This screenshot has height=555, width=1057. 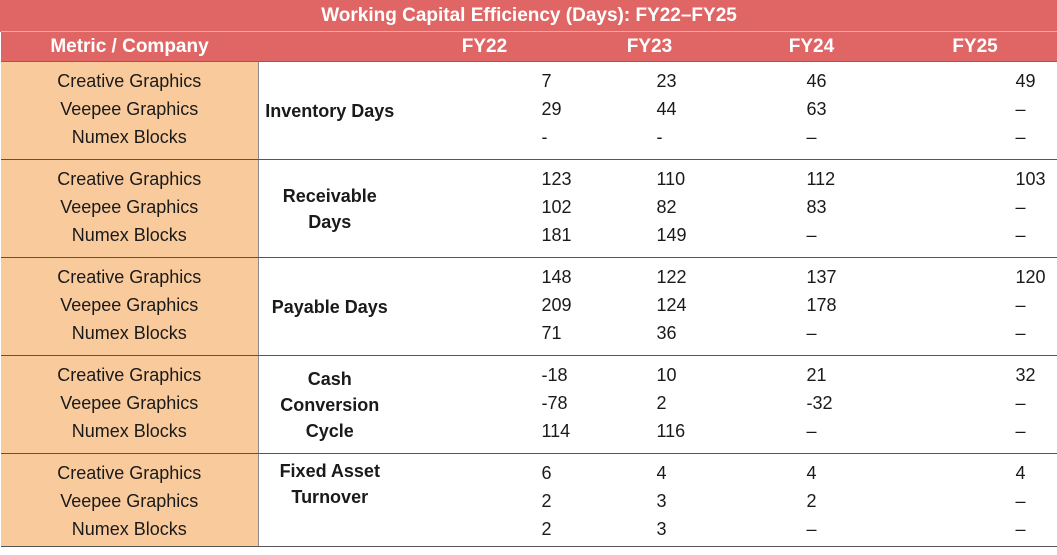 I want to click on header-metric-company: Metric / Company, so click(x=129, y=46).